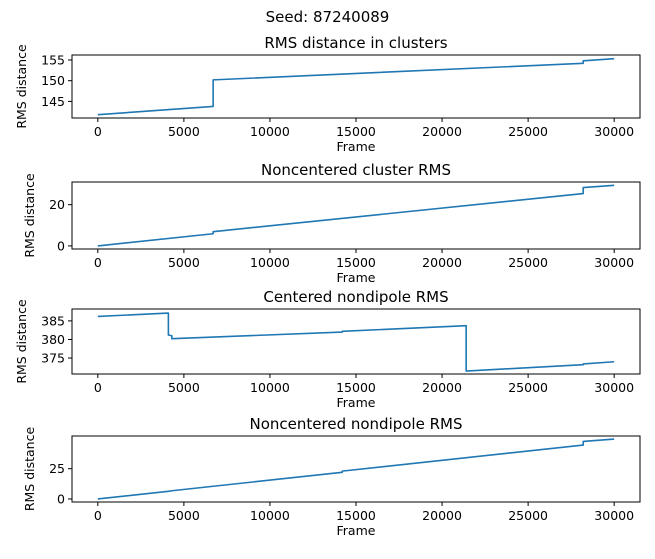  I want to click on subplot-title: Noncentered nondipole RMS, so click(356, 424).